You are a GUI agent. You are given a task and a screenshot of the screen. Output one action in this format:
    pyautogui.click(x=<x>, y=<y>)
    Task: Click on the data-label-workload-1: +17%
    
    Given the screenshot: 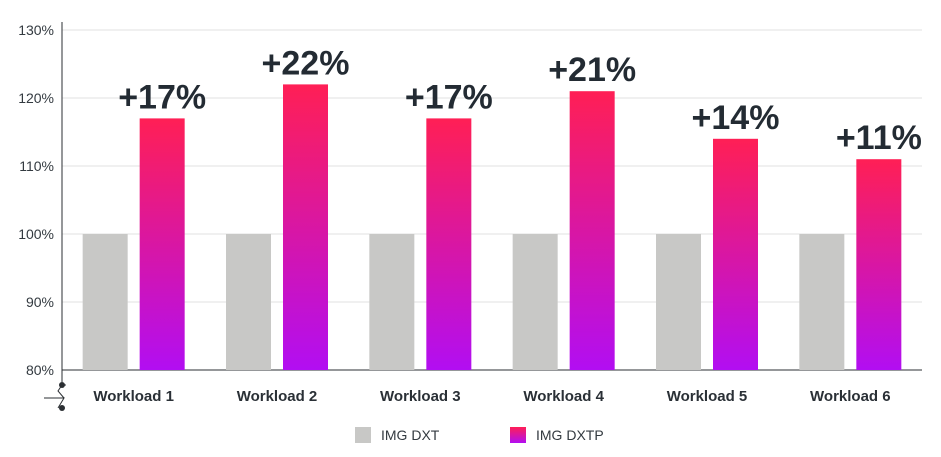 What is the action you would take?
    pyautogui.click(x=162, y=97)
    